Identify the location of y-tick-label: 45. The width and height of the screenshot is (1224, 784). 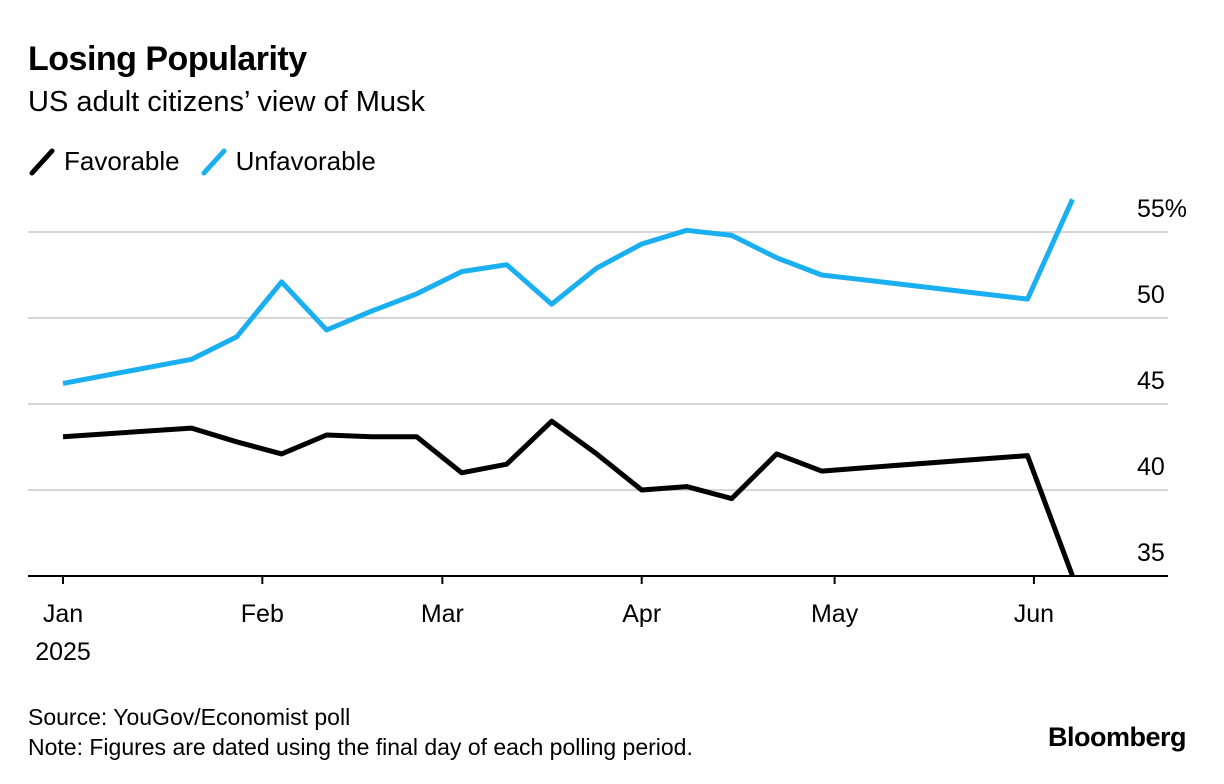
(1151, 381).